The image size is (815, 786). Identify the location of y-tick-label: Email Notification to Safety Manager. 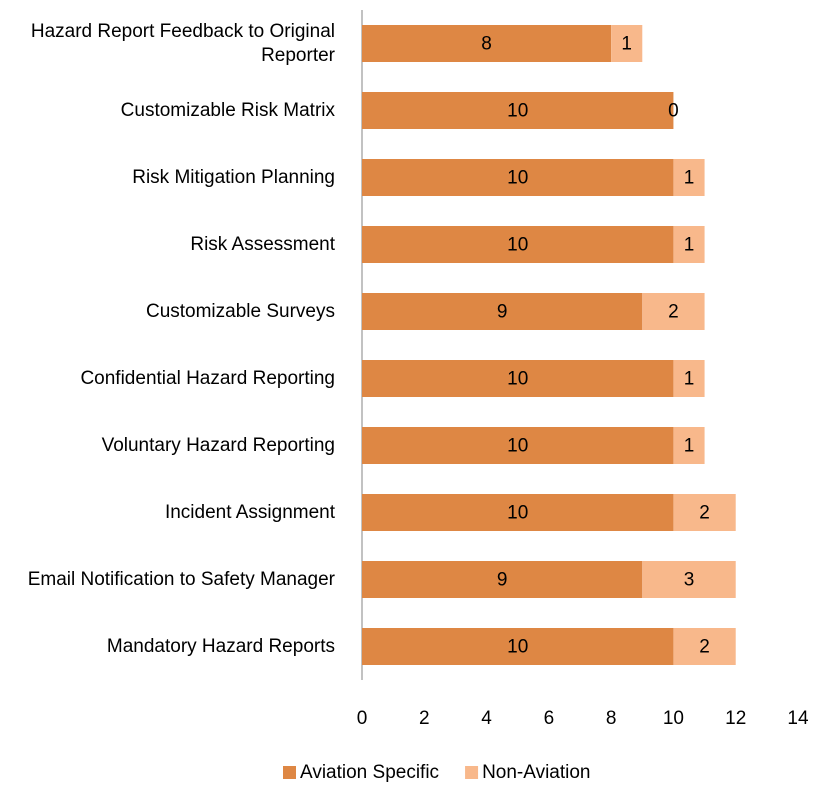
(181, 579).